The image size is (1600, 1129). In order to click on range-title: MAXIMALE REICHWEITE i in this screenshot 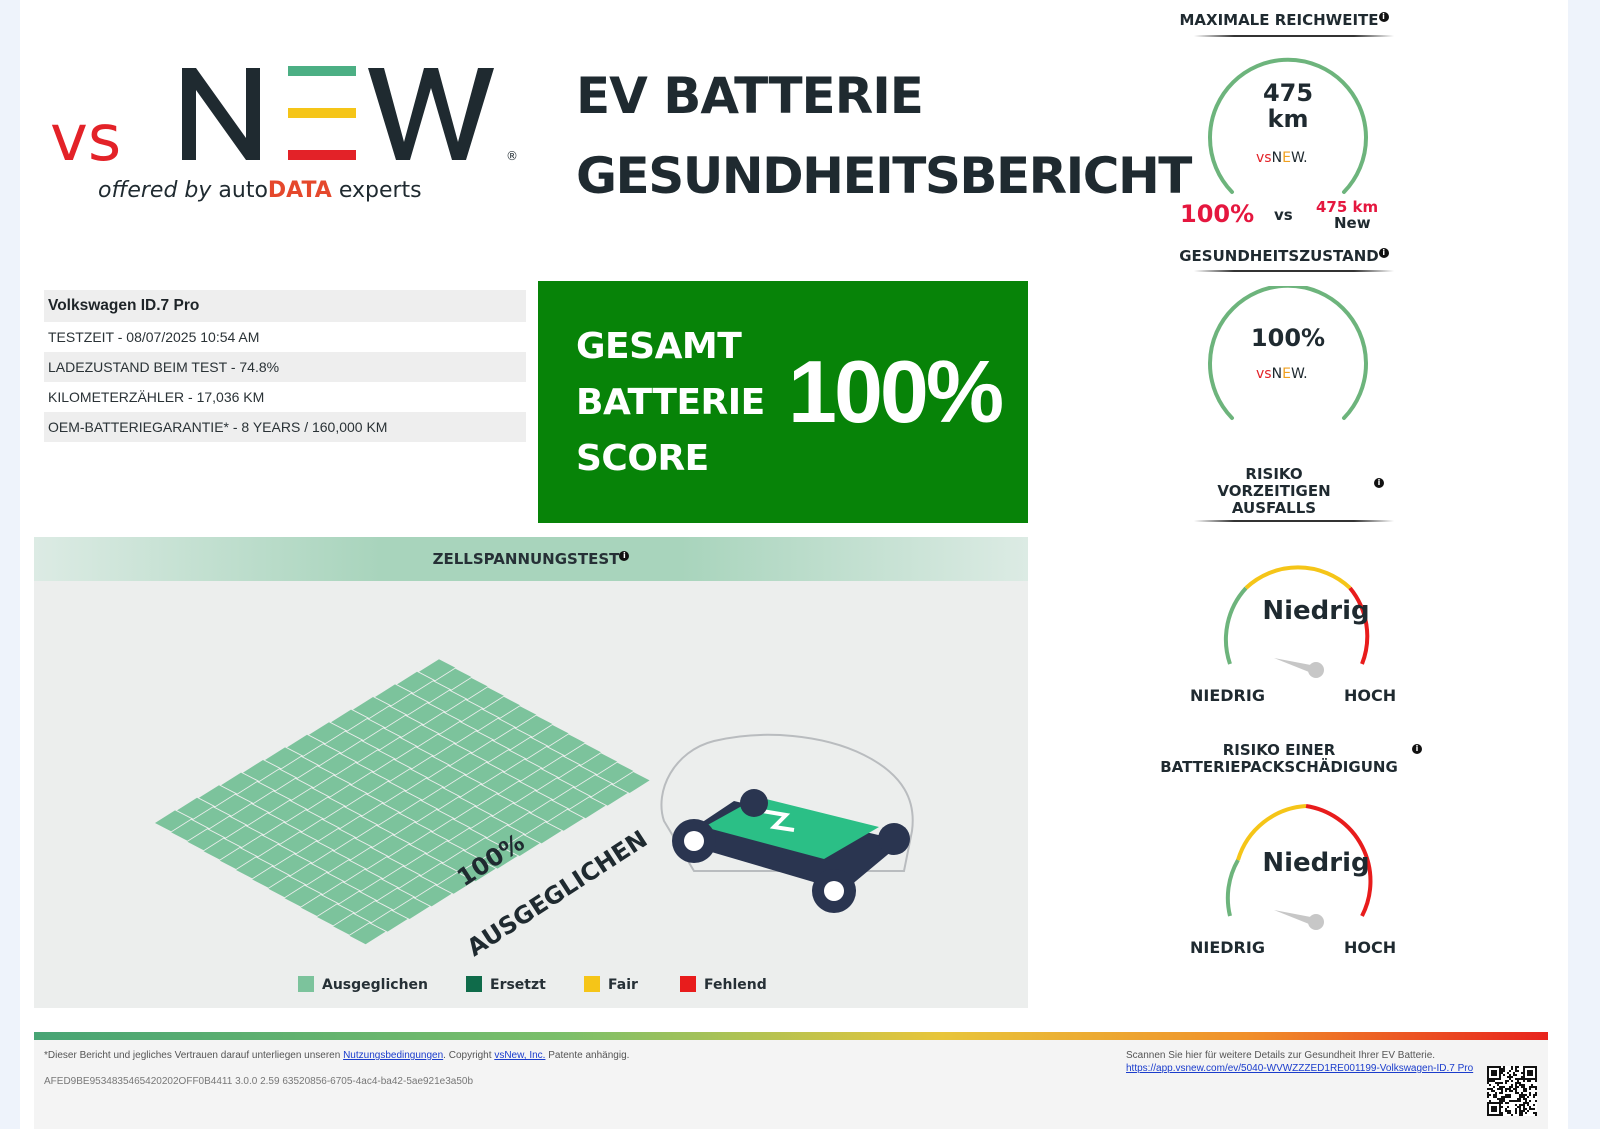, I will do `click(1284, 20)`.